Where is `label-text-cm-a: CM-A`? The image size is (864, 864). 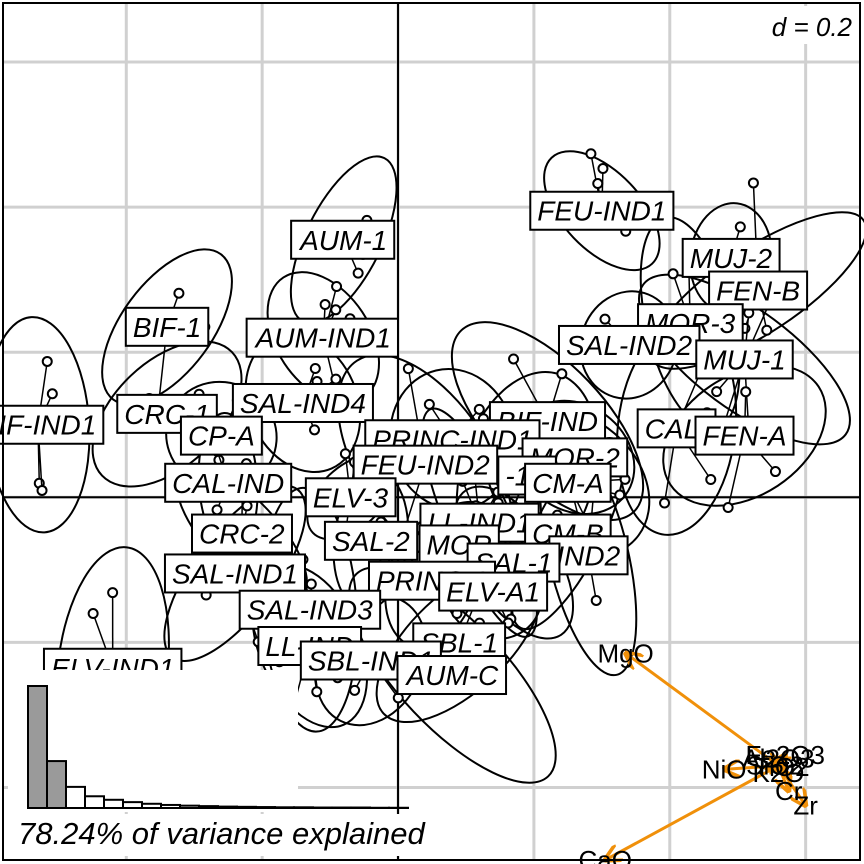
label-text-cm-a: CM-A is located at coordinates (568, 483).